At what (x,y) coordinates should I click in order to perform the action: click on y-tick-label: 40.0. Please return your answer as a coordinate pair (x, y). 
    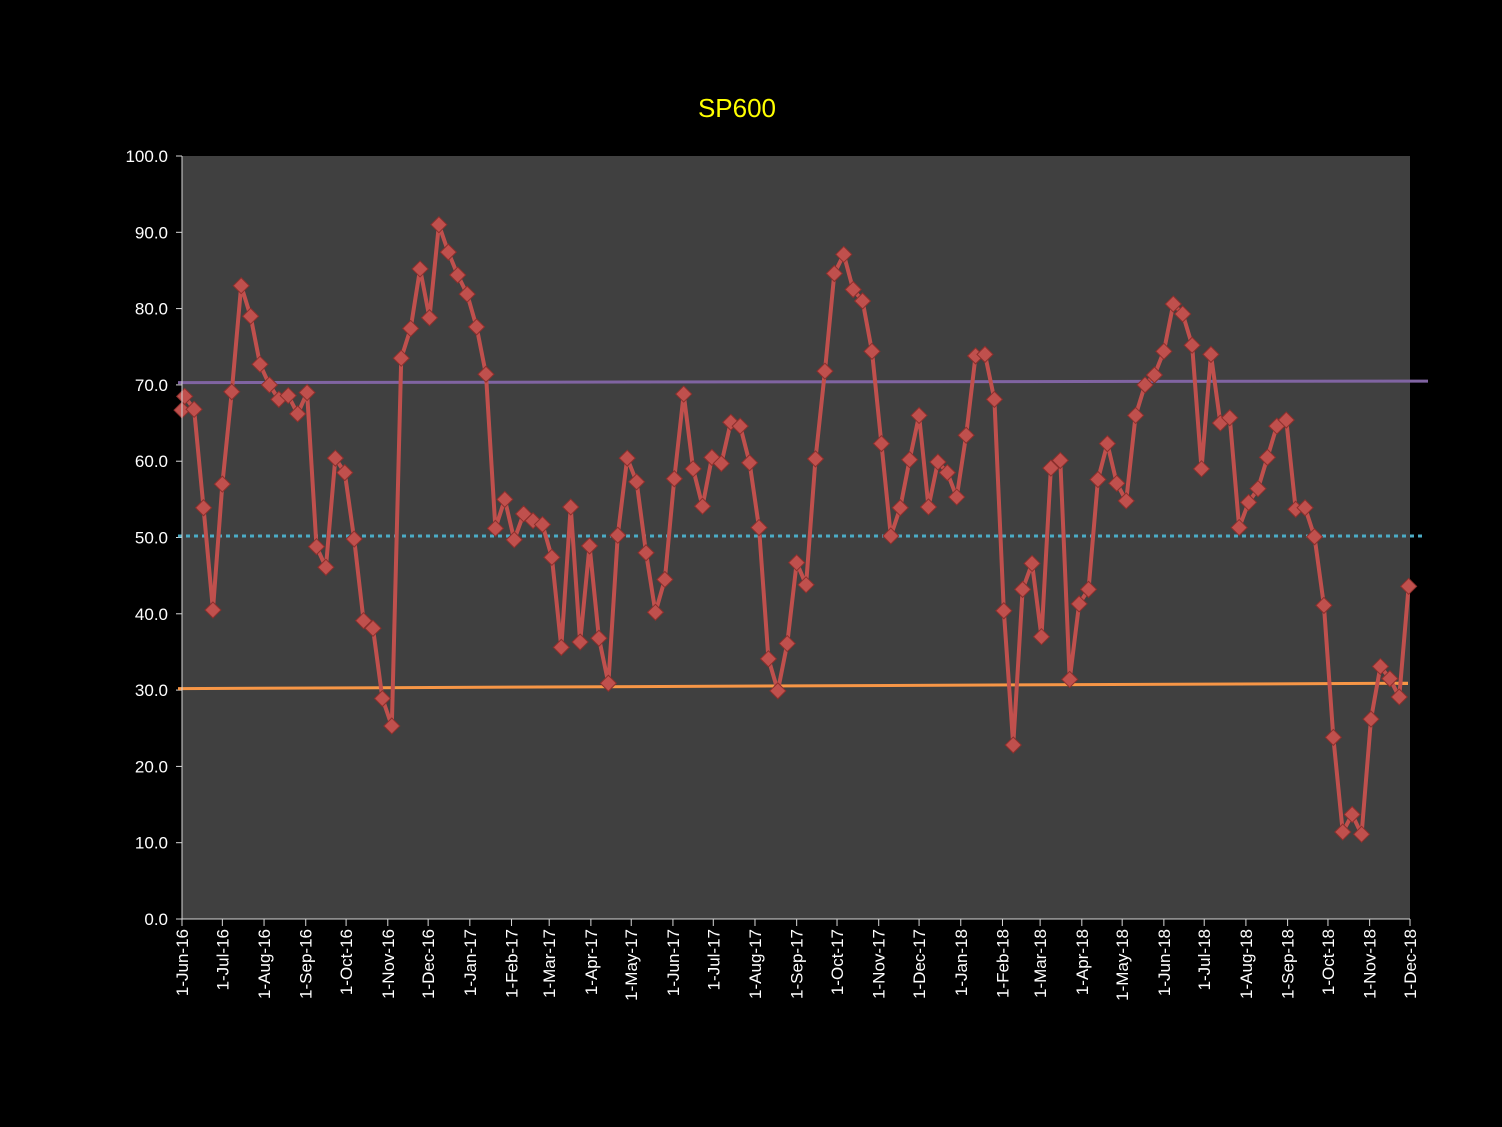
    Looking at the image, I should click on (151, 614).